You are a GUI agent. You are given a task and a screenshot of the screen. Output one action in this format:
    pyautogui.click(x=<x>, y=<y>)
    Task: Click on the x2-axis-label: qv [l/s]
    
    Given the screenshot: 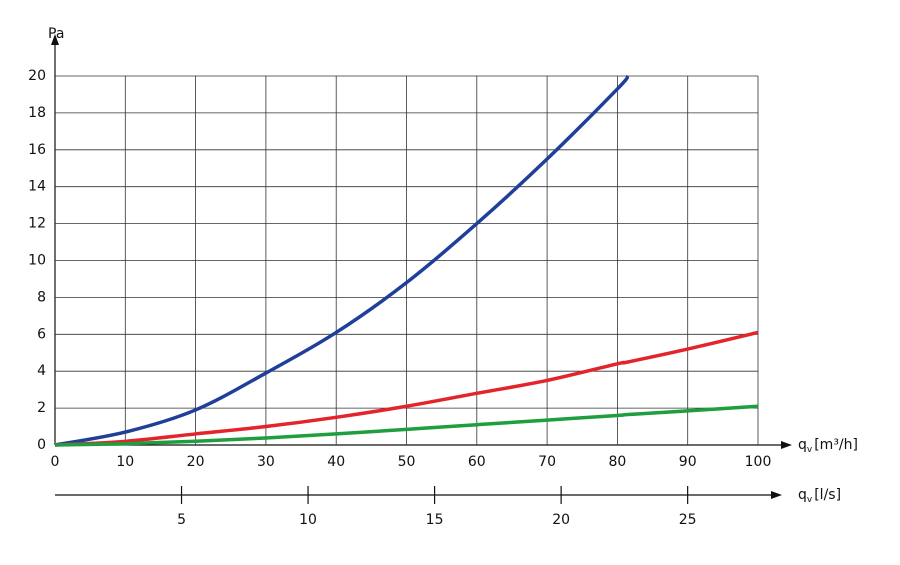 What is the action you would take?
    pyautogui.click(x=819, y=496)
    